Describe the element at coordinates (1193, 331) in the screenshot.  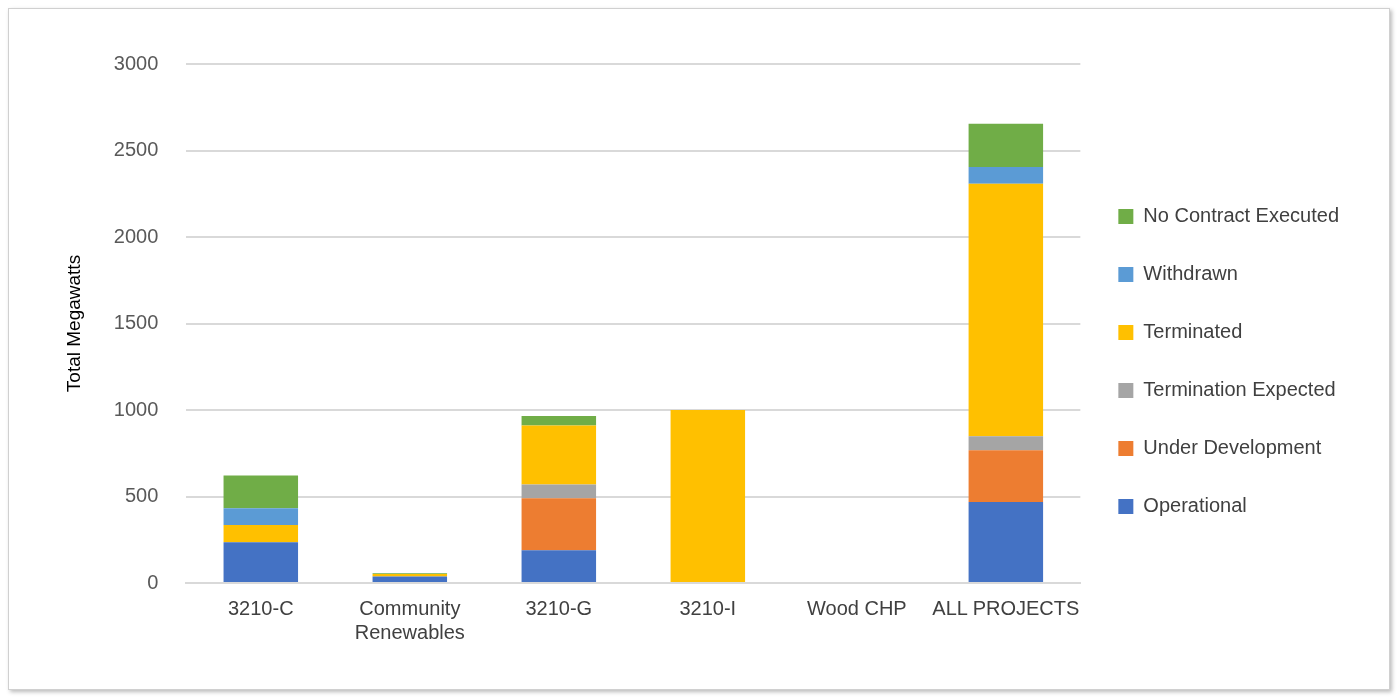
I see `legend-label: Terminated` at that location.